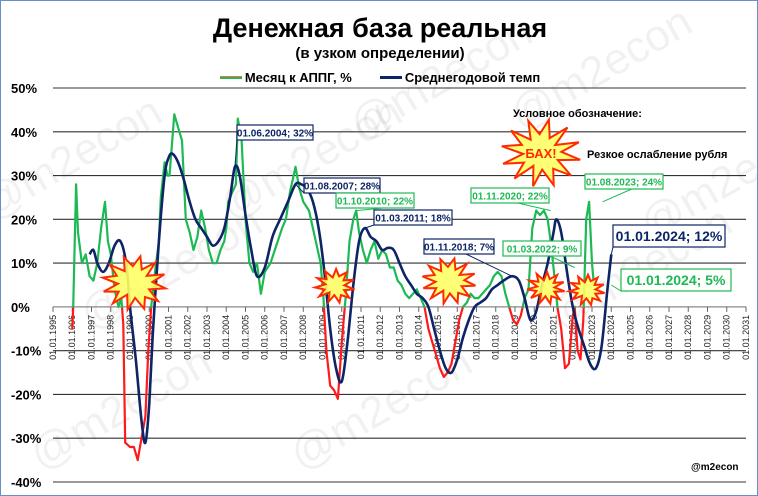 The width and height of the screenshot is (758, 496). Describe the element at coordinates (472, 77) in the screenshot. I see `legend-label-average: Среднегодовой темп` at that location.